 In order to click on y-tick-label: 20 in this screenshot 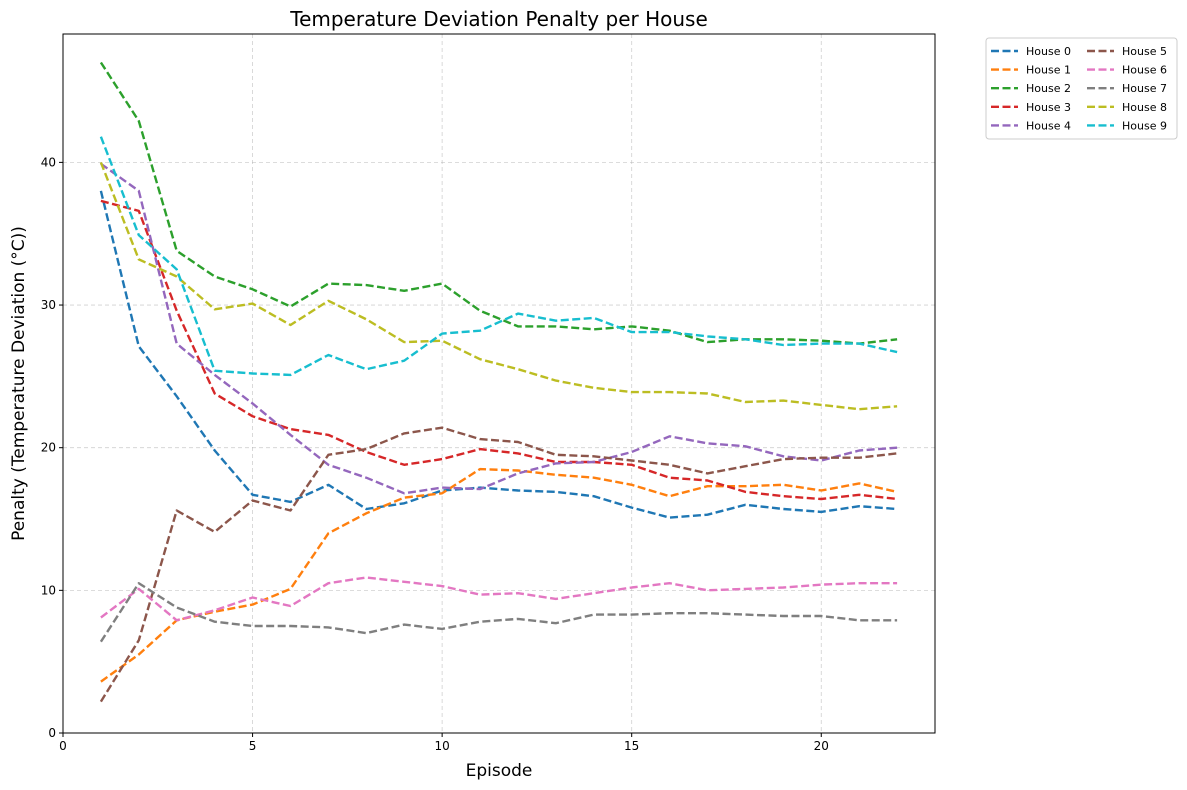, I will do `click(48, 448)`.